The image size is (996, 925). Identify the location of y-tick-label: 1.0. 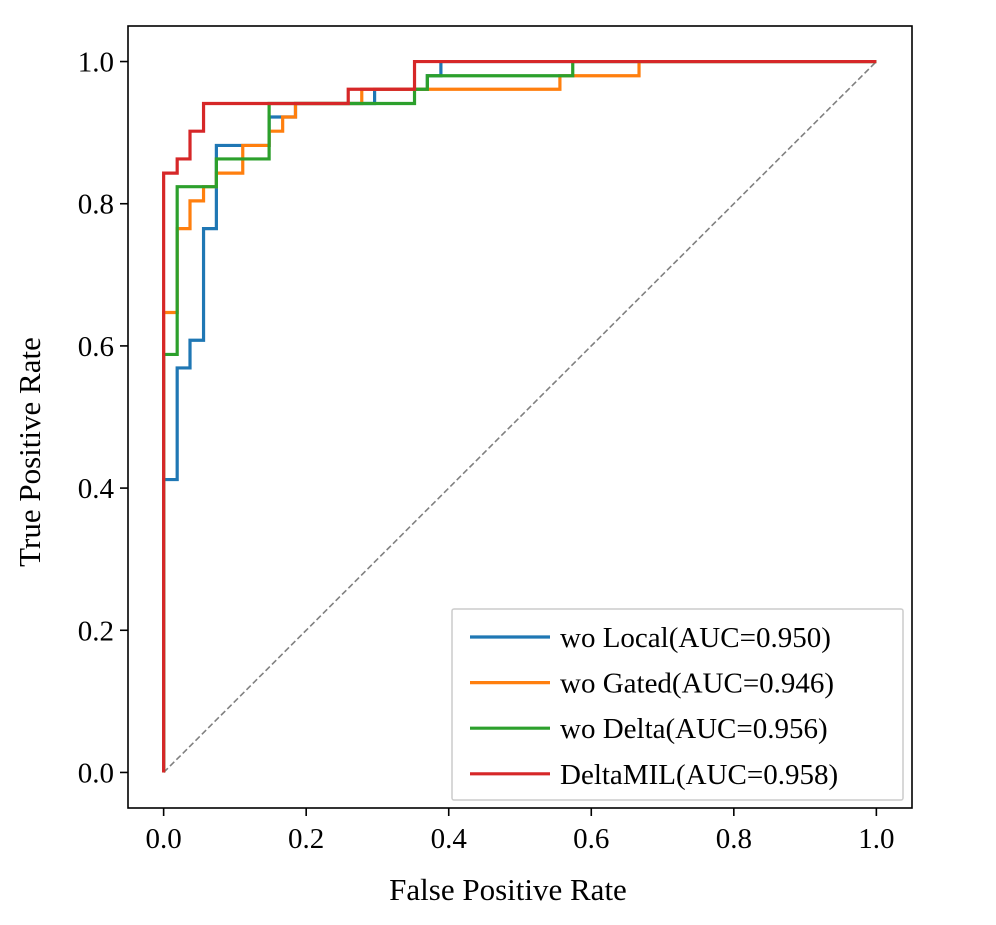
(96, 63).